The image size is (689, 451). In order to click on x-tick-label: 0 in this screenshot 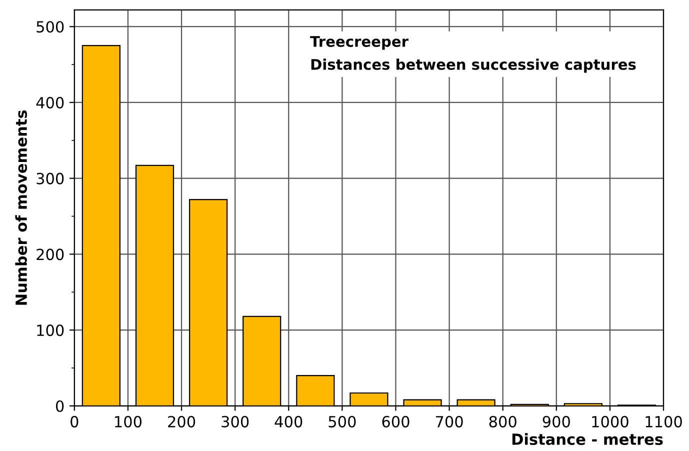, I will do `click(74, 422)`.